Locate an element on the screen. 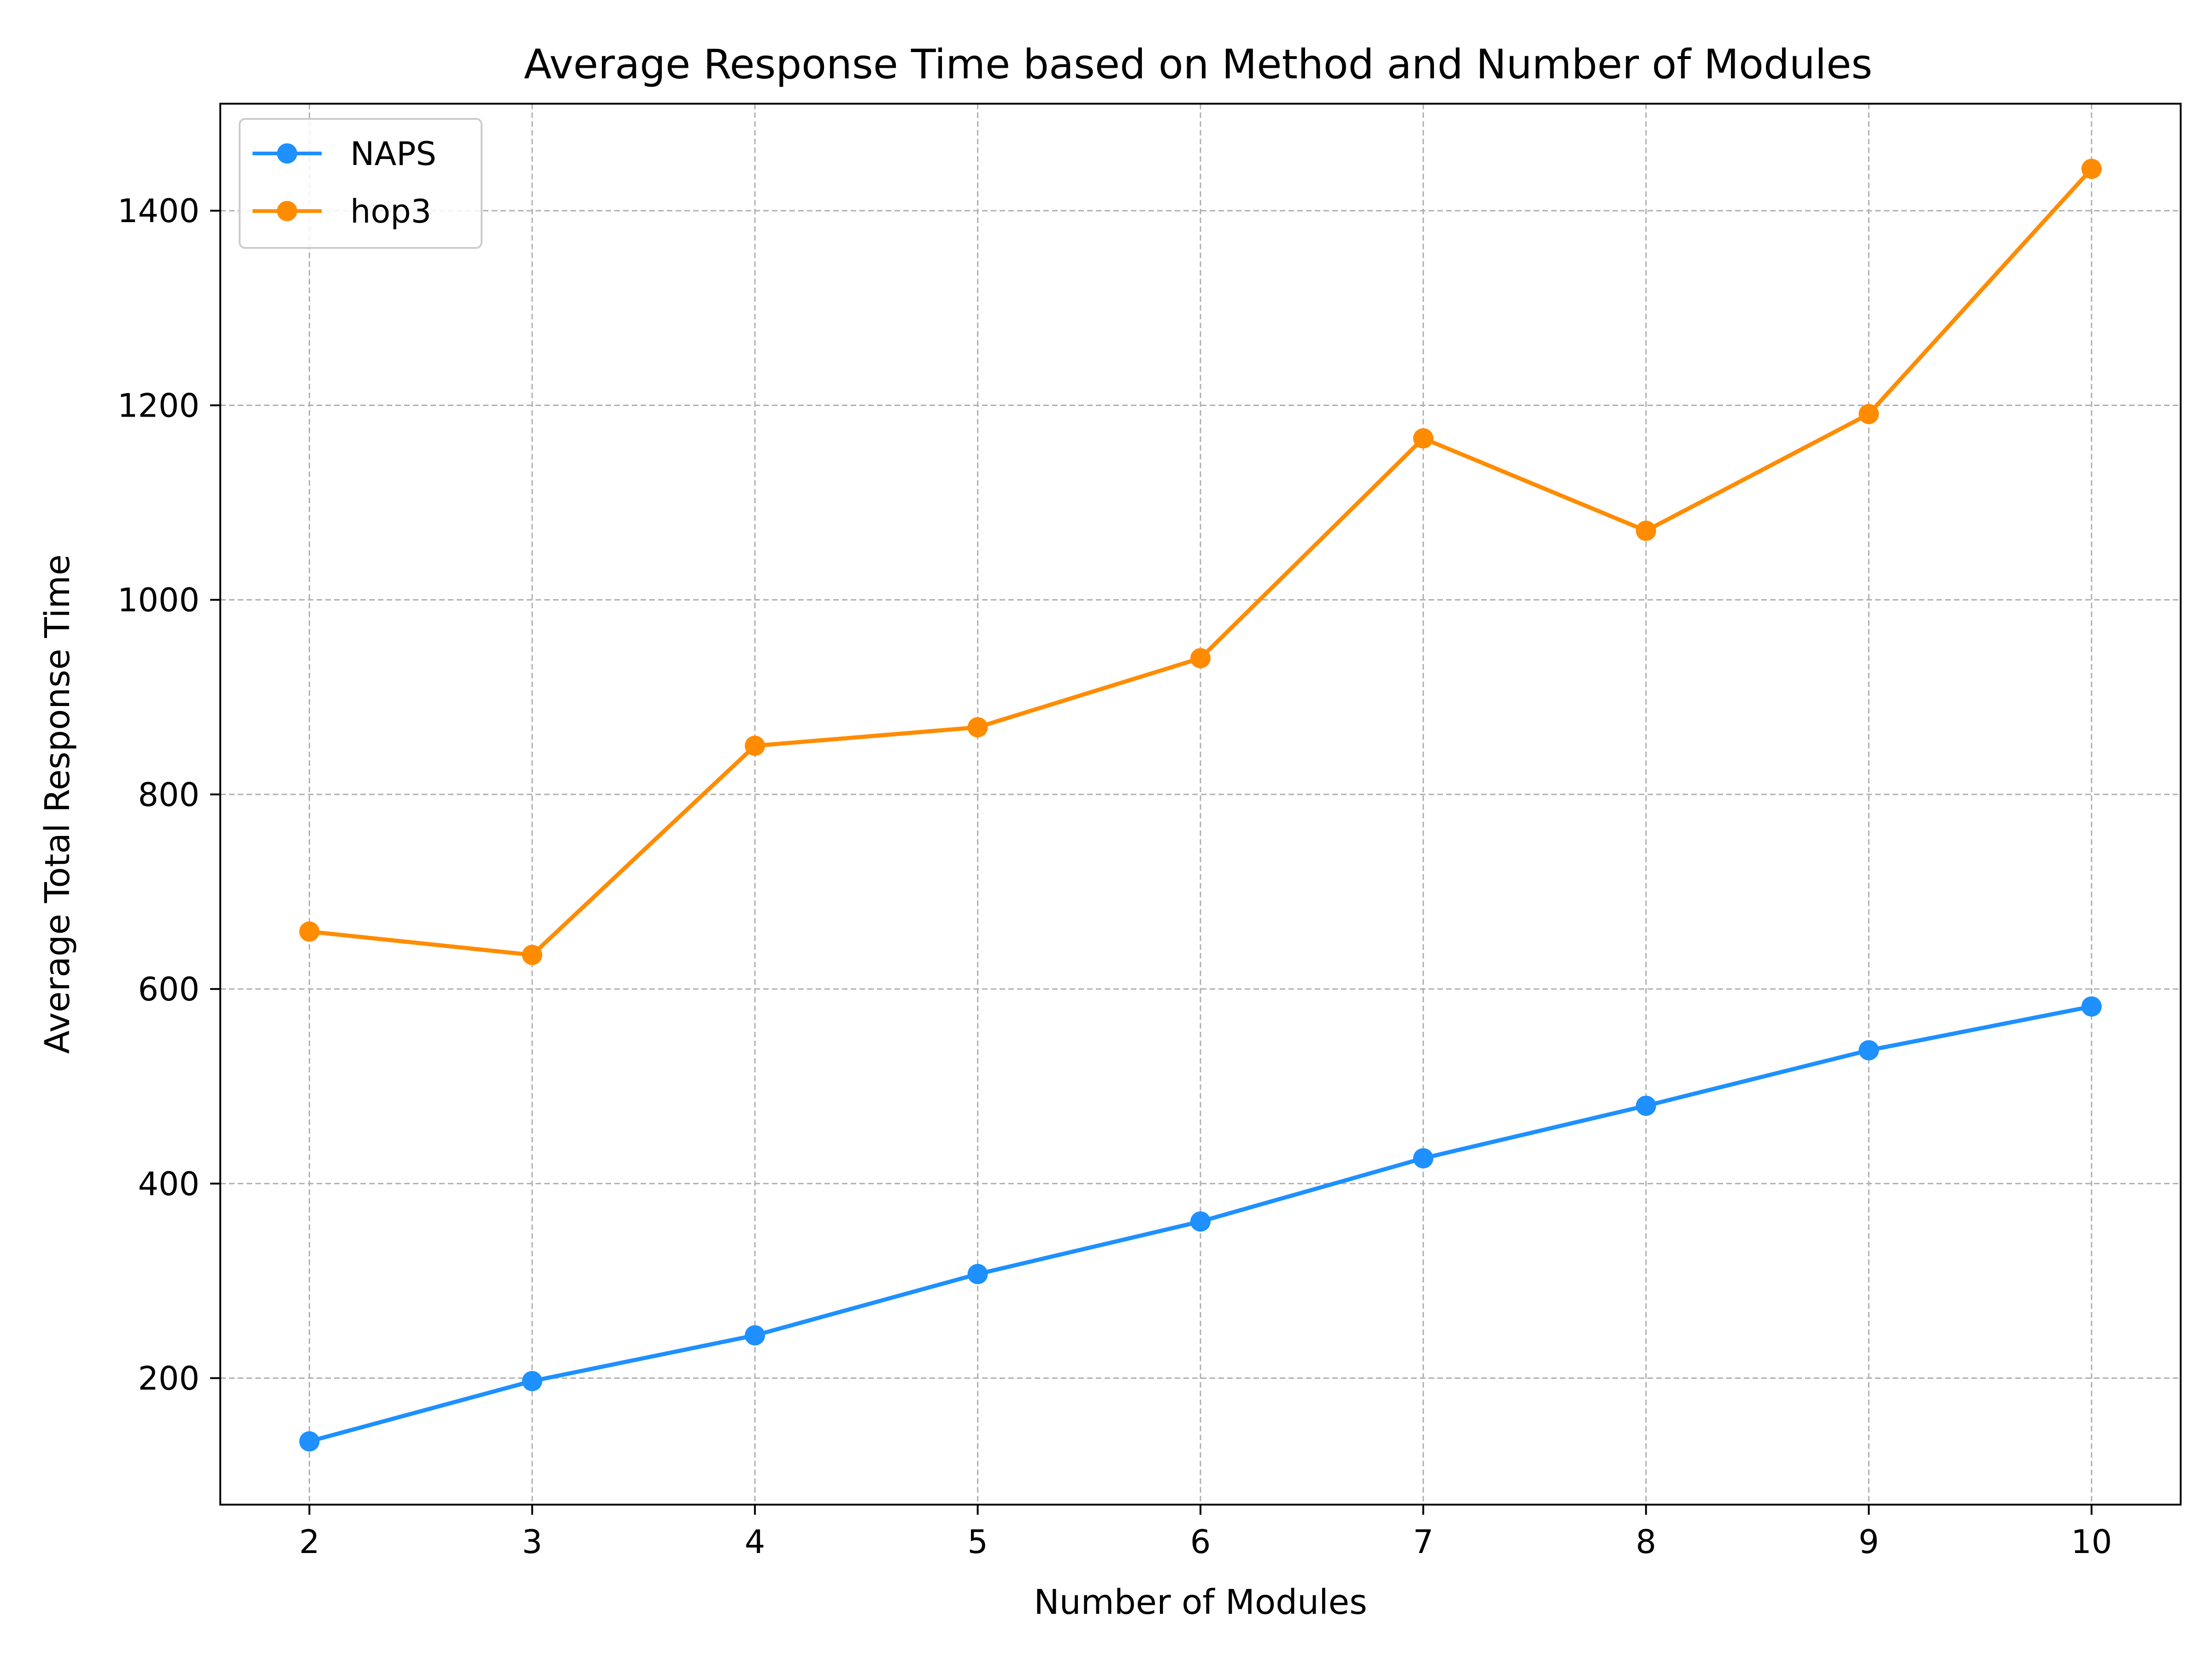 This screenshot has height=1659, width=2212. x-tick-label: 8 is located at coordinates (1646, 1542).